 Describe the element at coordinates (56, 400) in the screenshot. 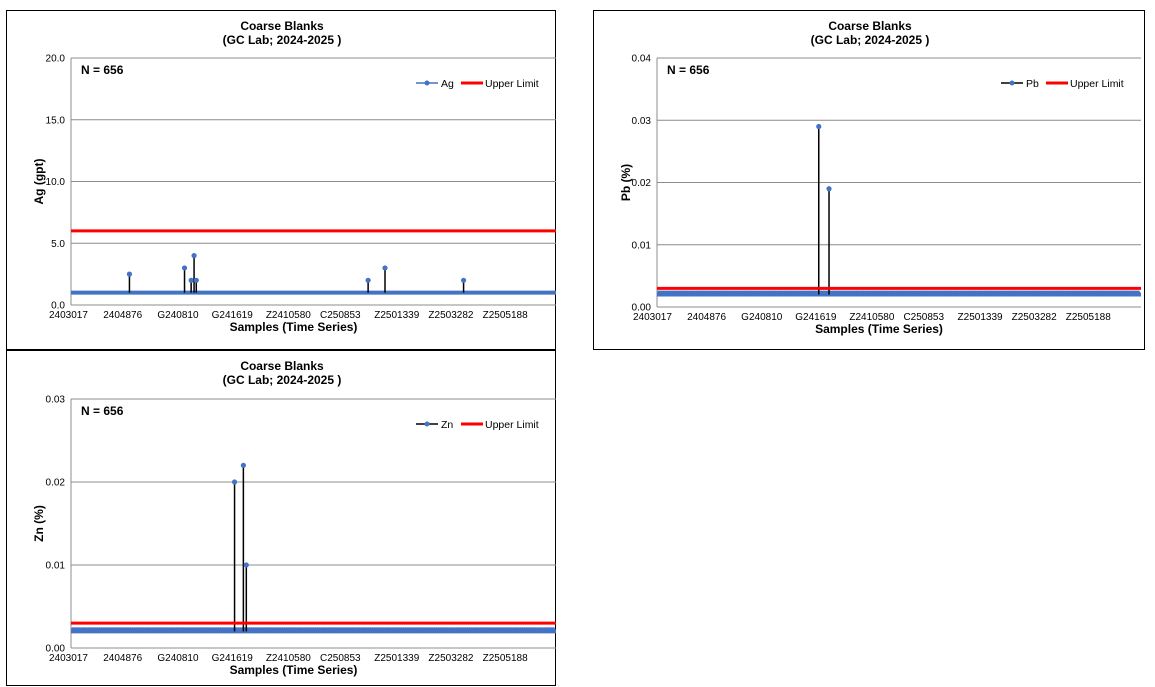

I see `y-tick-label: 0.03` at that location.